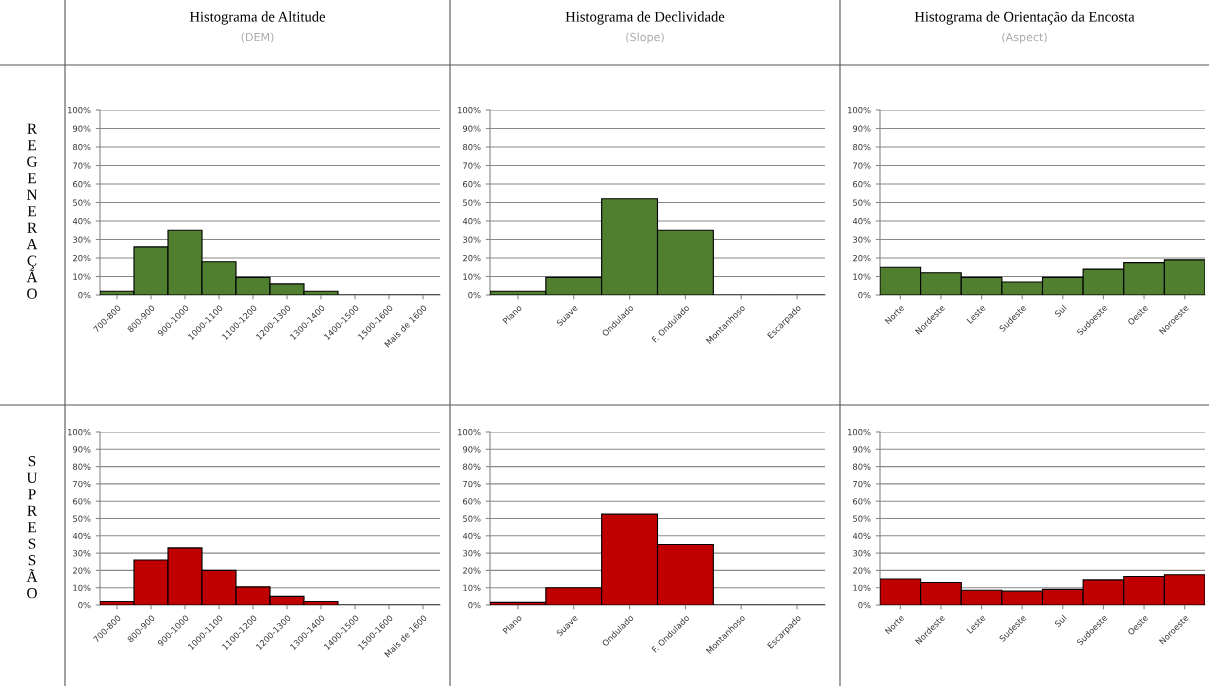 This screenshot has height=686, width=1209. What do you see at coordinates (257, 37) in the screenshot?
I see `chart-subtitle: (DEM)` at bounding box center [257, 37].